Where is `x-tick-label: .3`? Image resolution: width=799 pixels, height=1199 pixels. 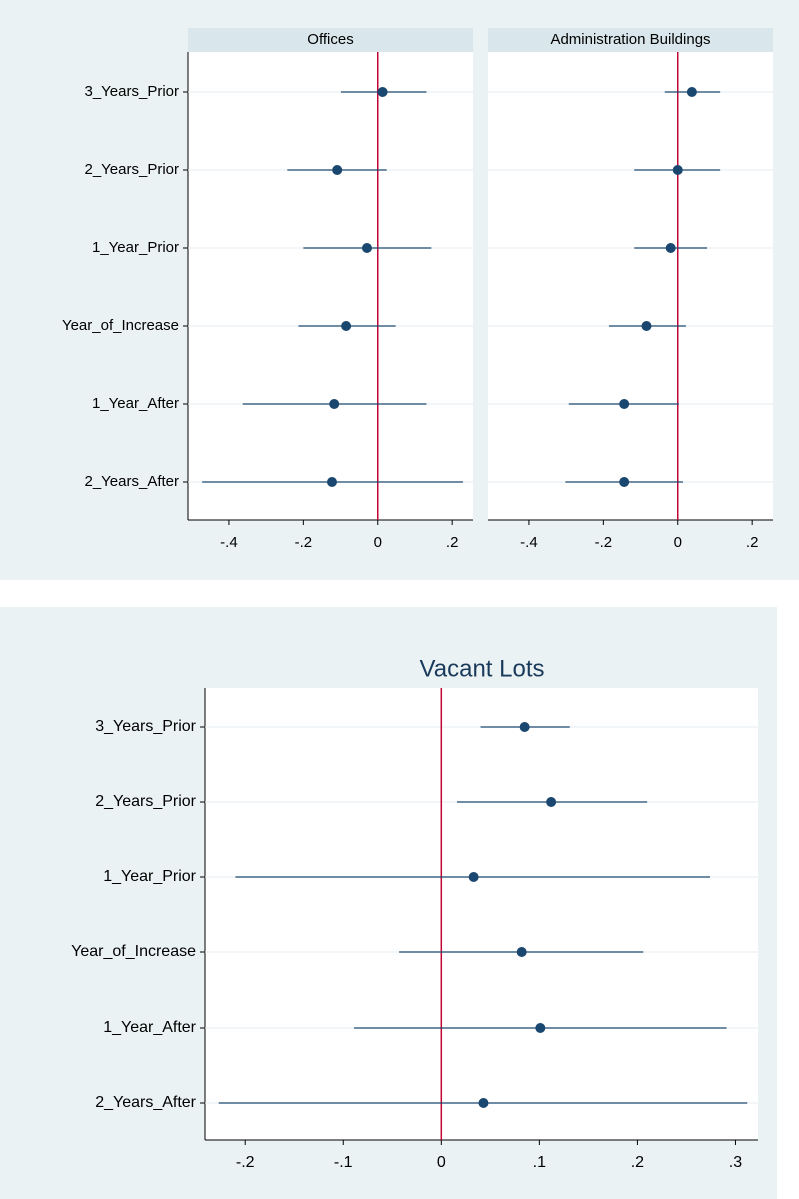
x-tick-label: .3 is located at coordinates (735, 1162).